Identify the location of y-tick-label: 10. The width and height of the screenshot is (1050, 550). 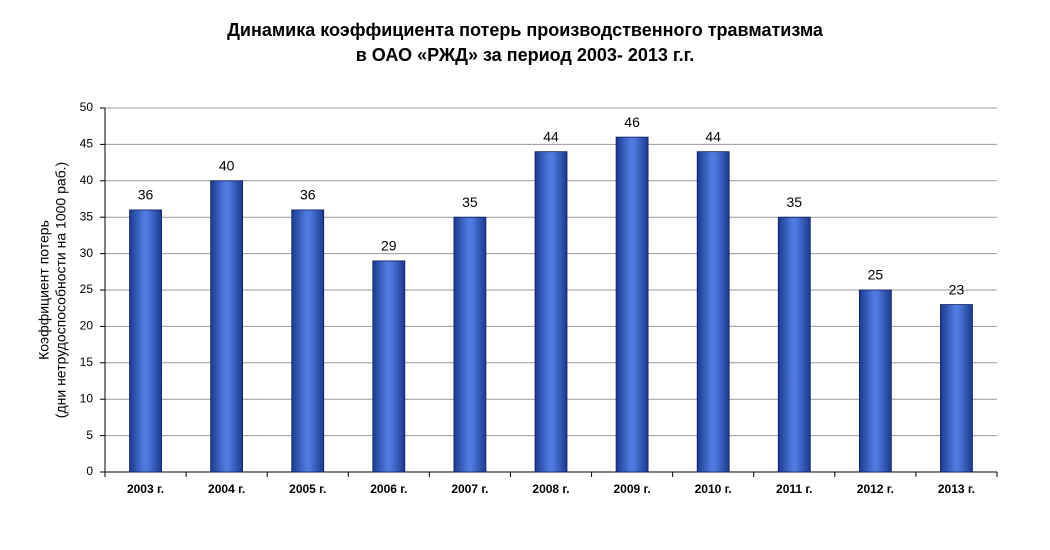
(87, 398).